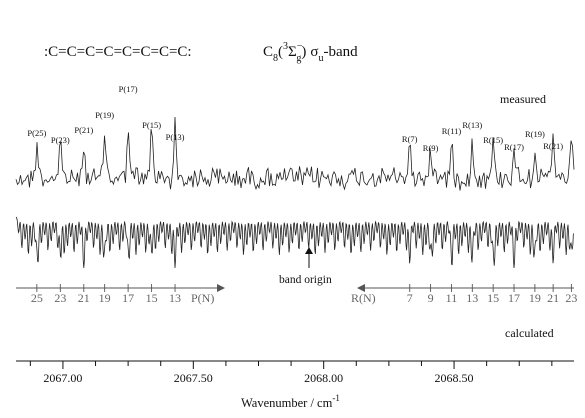  What do you see at coordinates (535, 134) in the screenshot?
I see `peak-label-r19: R(19)` at bounding box center [535, 134].